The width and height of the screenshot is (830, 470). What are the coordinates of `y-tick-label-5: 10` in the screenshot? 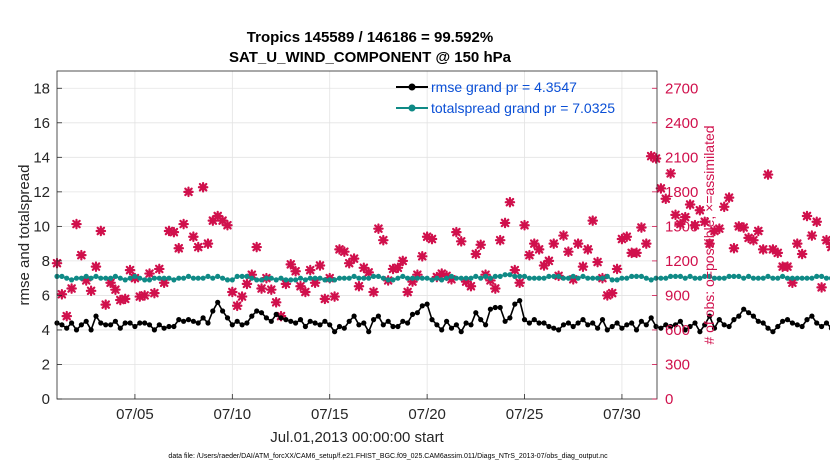 It's located at (41, 226).